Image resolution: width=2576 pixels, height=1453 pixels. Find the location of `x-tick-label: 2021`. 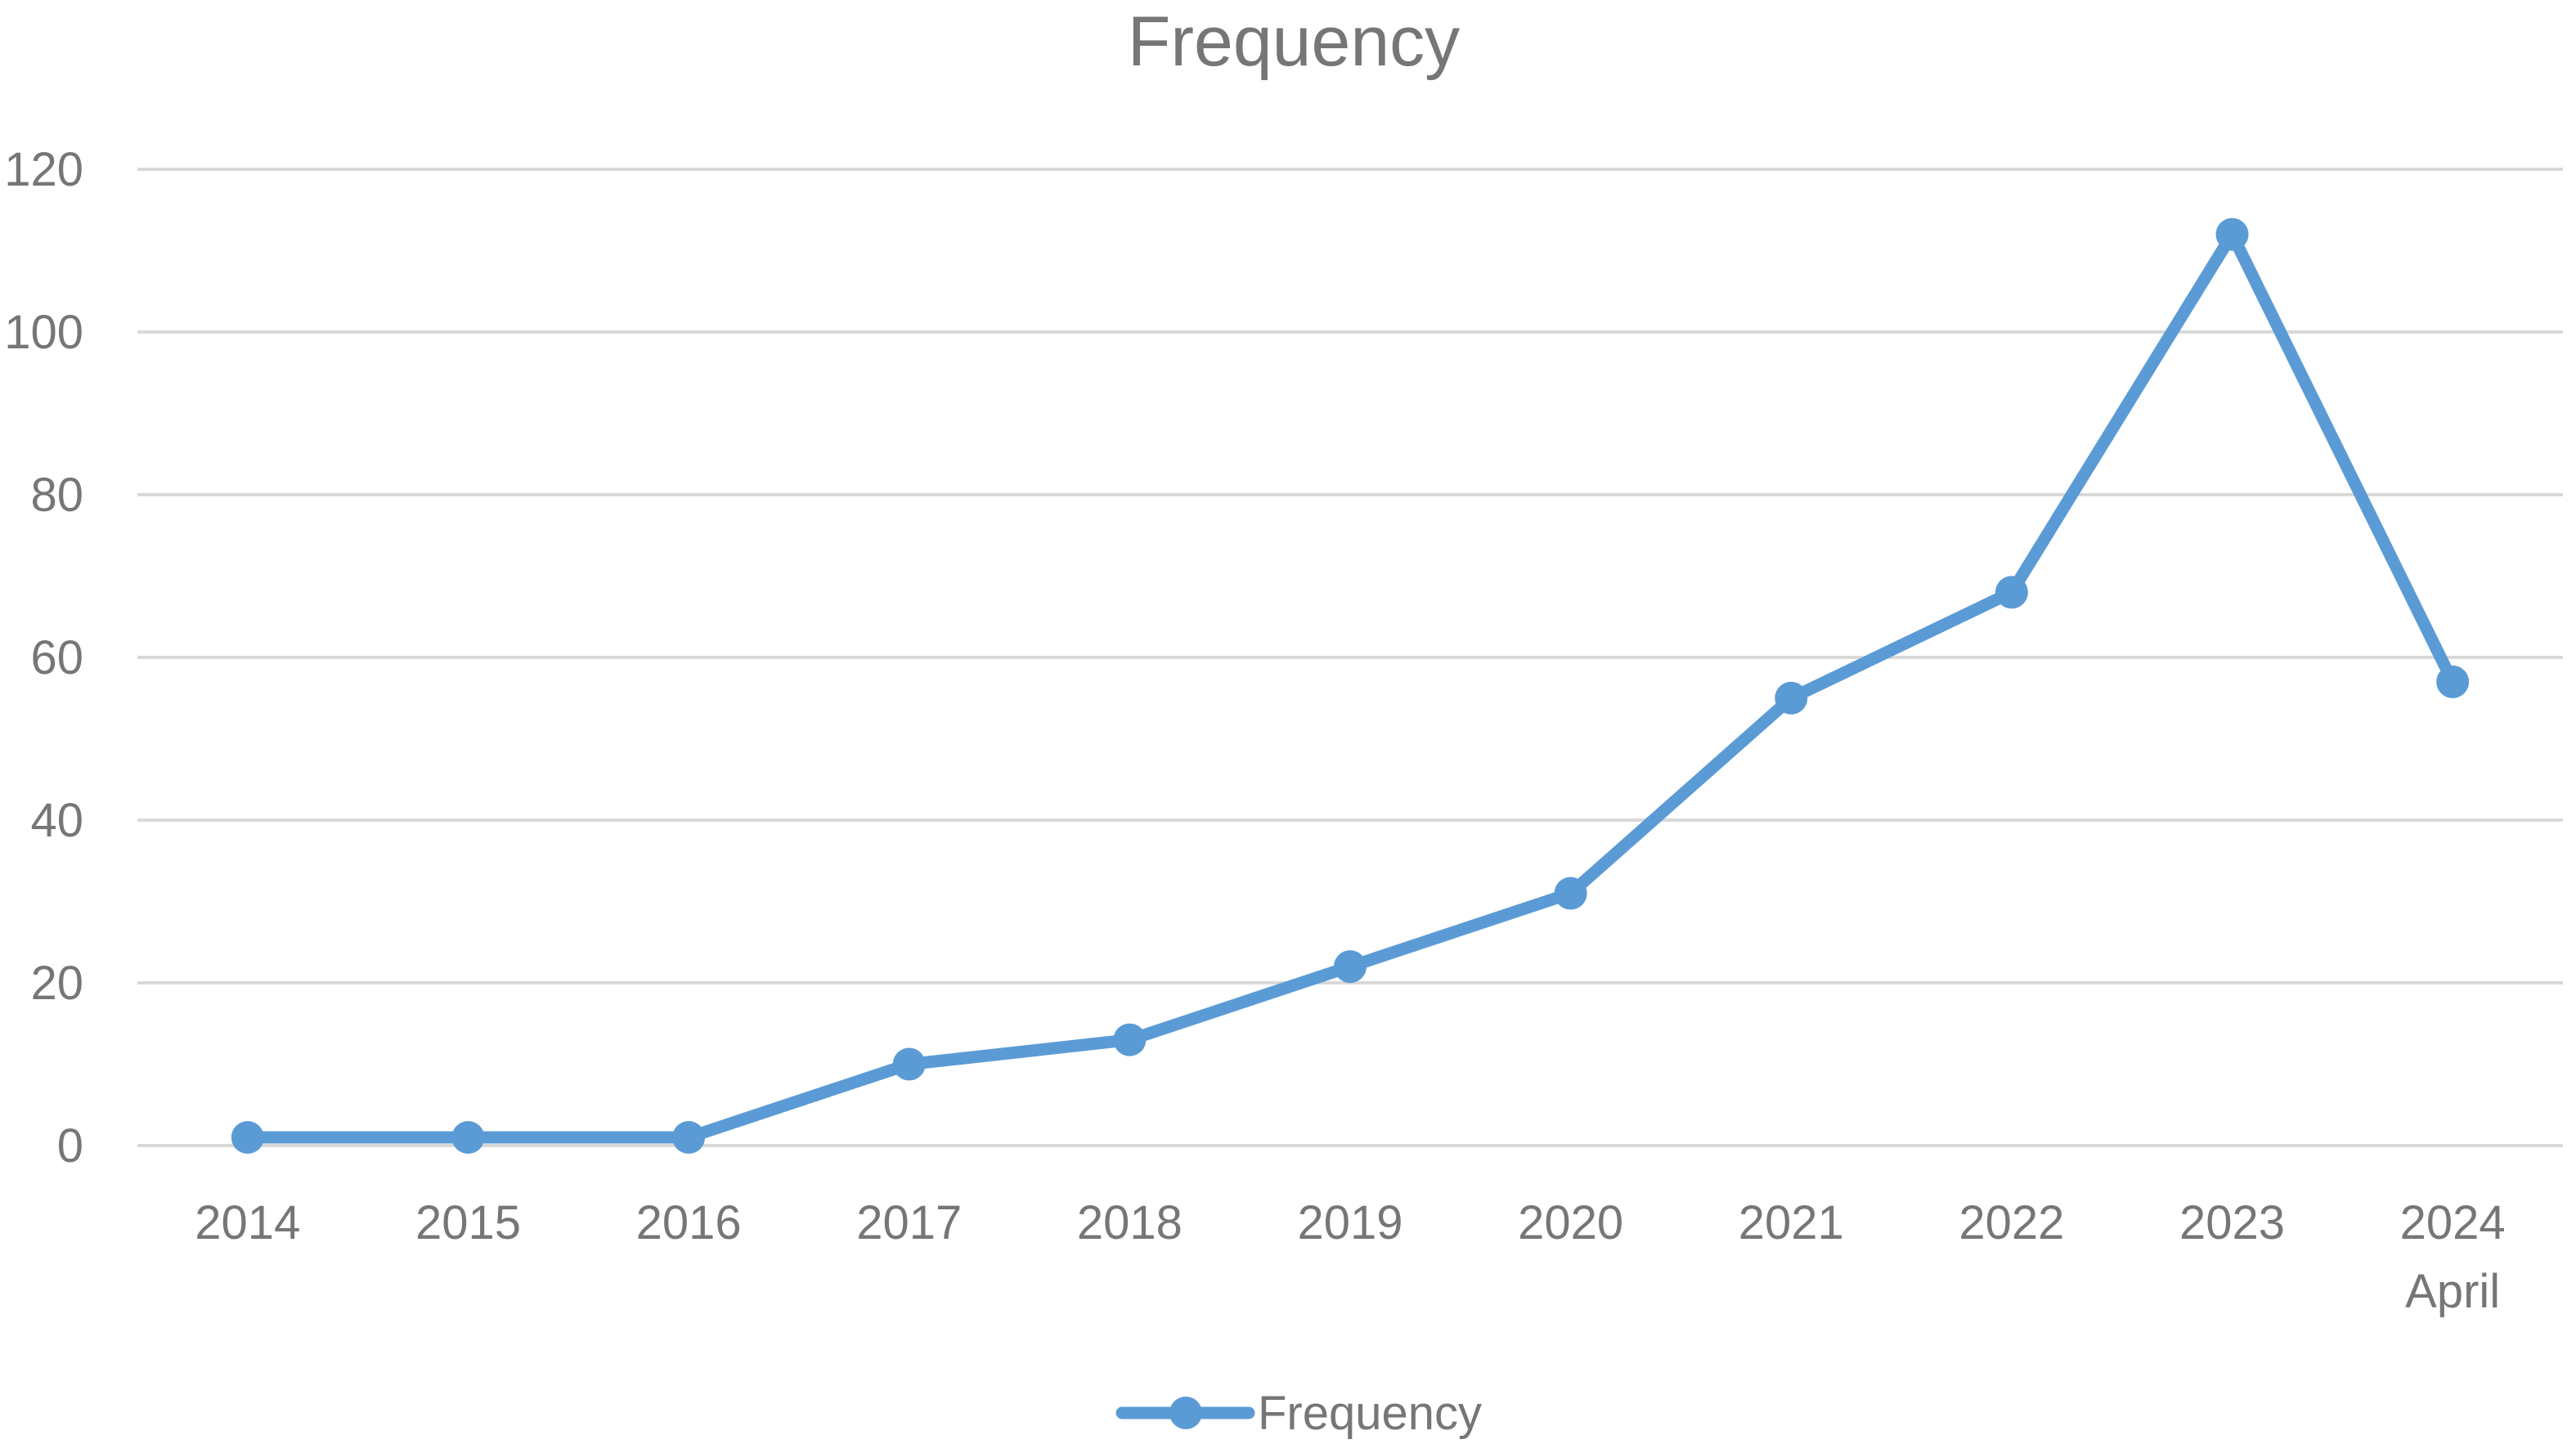

x-tick-label: 2021 is located at coordinates (1791, 1222).